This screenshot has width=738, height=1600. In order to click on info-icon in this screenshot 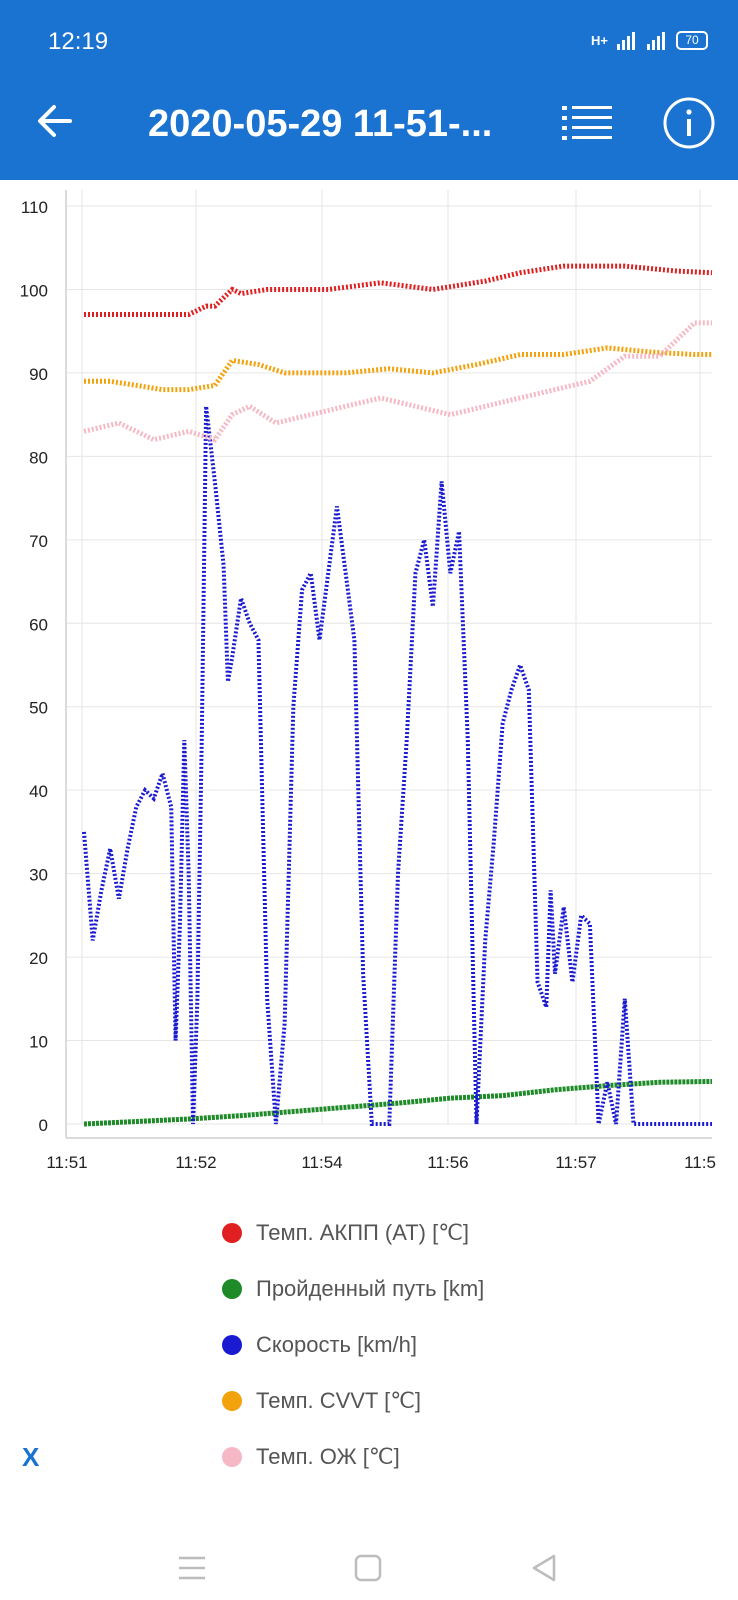, I will do `click(689, 123)`.